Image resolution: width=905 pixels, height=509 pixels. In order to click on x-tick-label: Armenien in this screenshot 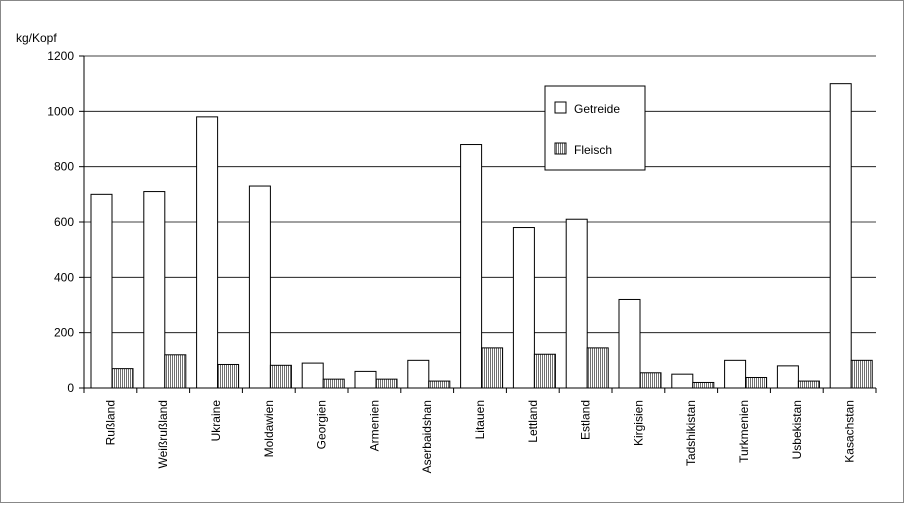, I will do `click(374, 425)`.